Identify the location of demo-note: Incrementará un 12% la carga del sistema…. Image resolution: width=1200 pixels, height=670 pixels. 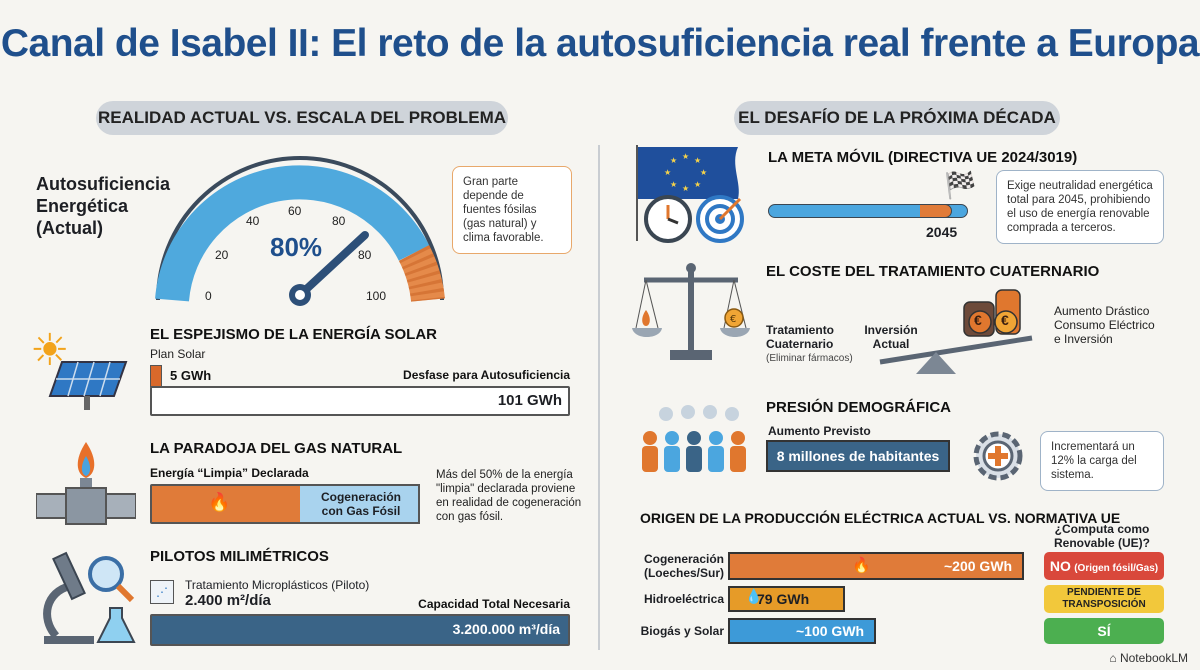
(1102, 461).